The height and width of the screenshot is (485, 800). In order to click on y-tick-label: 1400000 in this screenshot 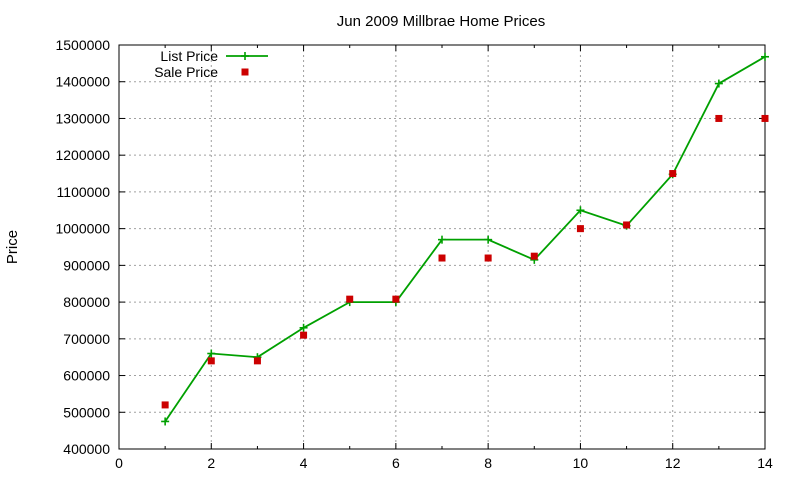, I will do `click(82, 82)`.